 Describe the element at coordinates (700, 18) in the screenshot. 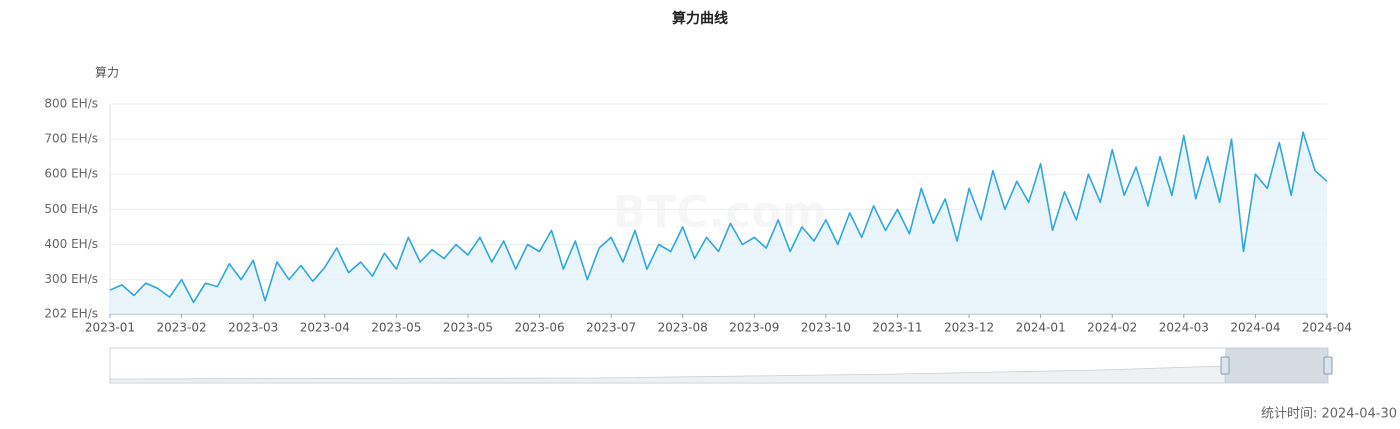

I see `chart-title: 算力曲线` at that location.